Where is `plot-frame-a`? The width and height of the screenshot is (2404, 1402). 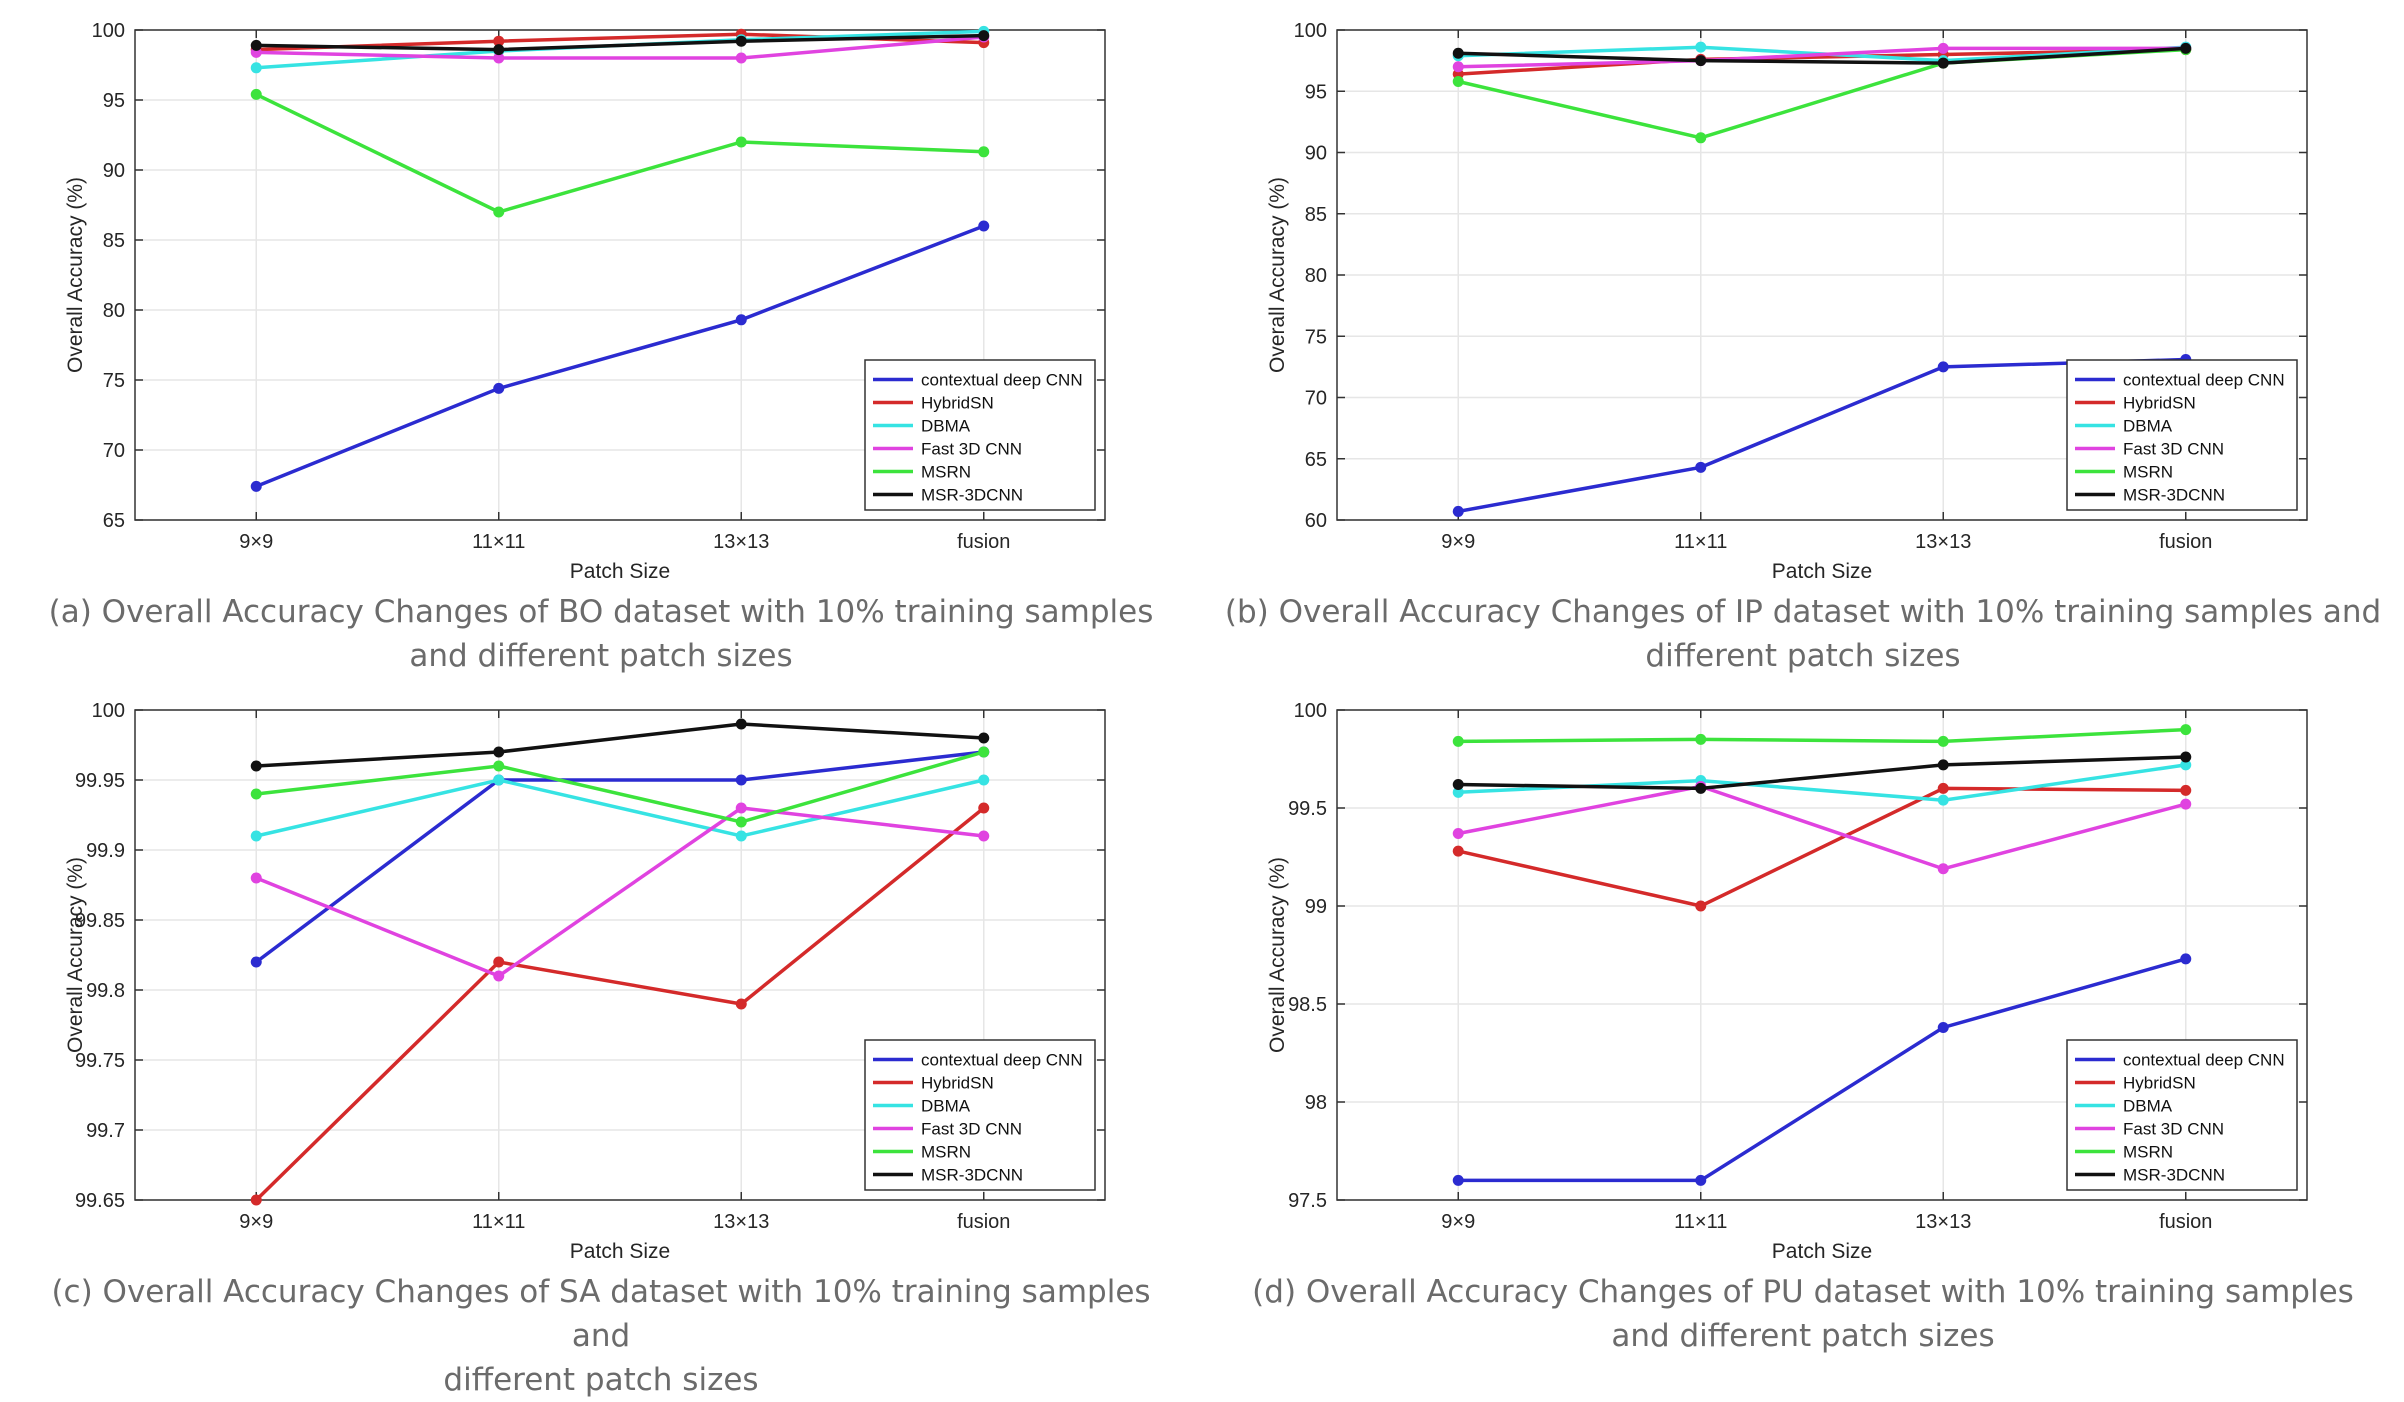 plot-frame-a is located at coordinates (620, 275).